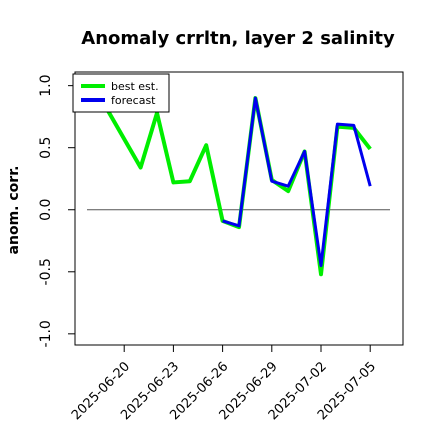 The image size is (440, 440). Describe the element at coordinates (135, 86) in the screenshot. I see `legend-label: best est.` at that location.